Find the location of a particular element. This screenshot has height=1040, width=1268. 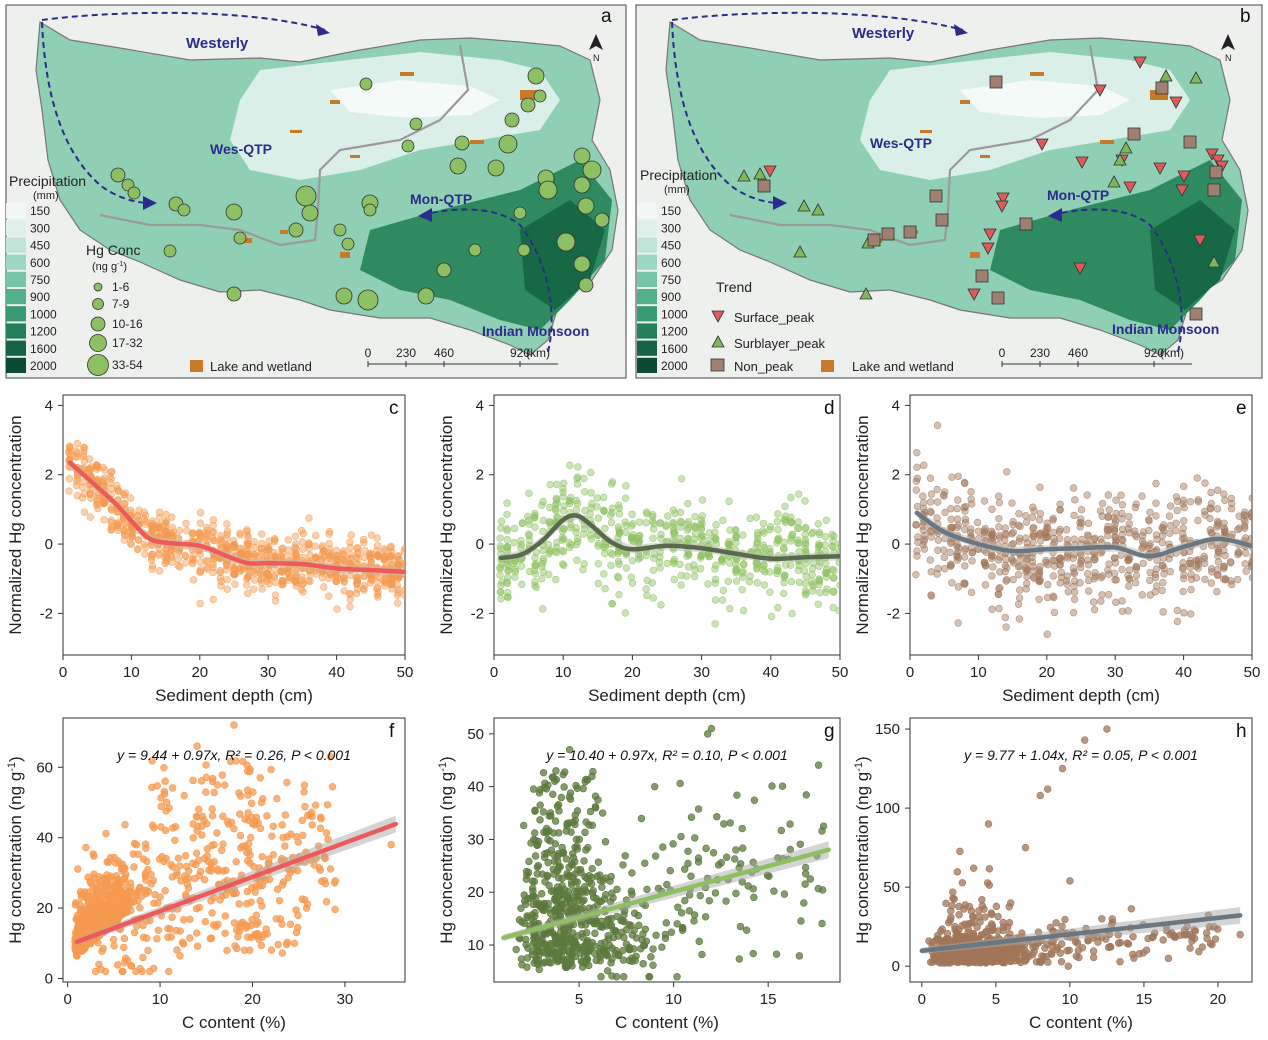

lakes-a is located at coordinates (389, 165).